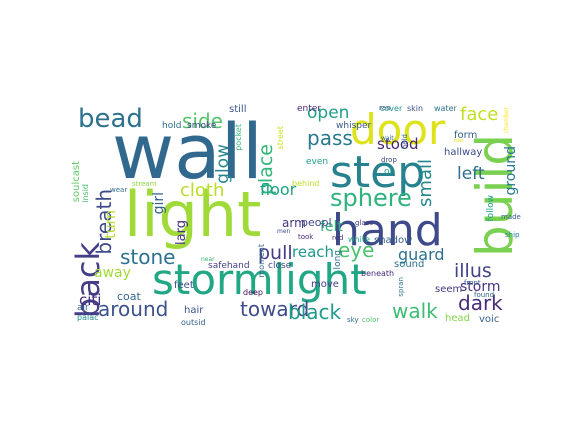  What do you see at coordinates (463, 152) in the screenshot?
I see `word-hallway: hallway` at bounding box center [463, 152].